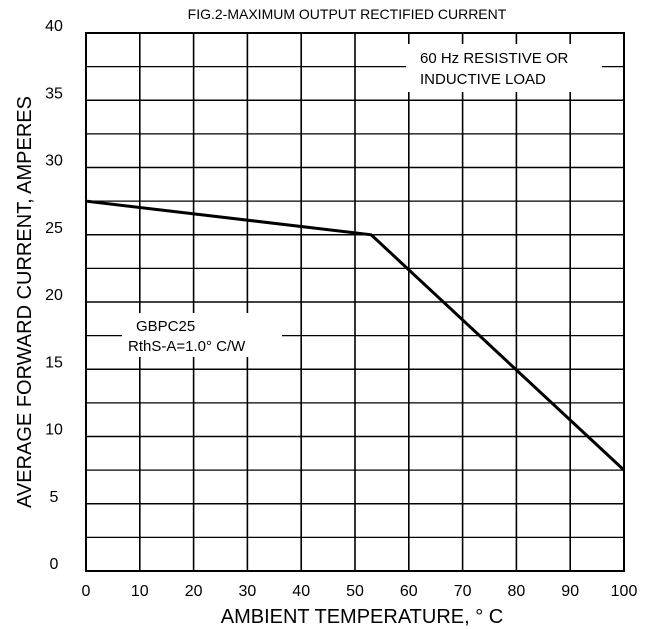 This screenshot has width=667, height=629. I want to click on y-tick-label: 0, so click(54, 564).